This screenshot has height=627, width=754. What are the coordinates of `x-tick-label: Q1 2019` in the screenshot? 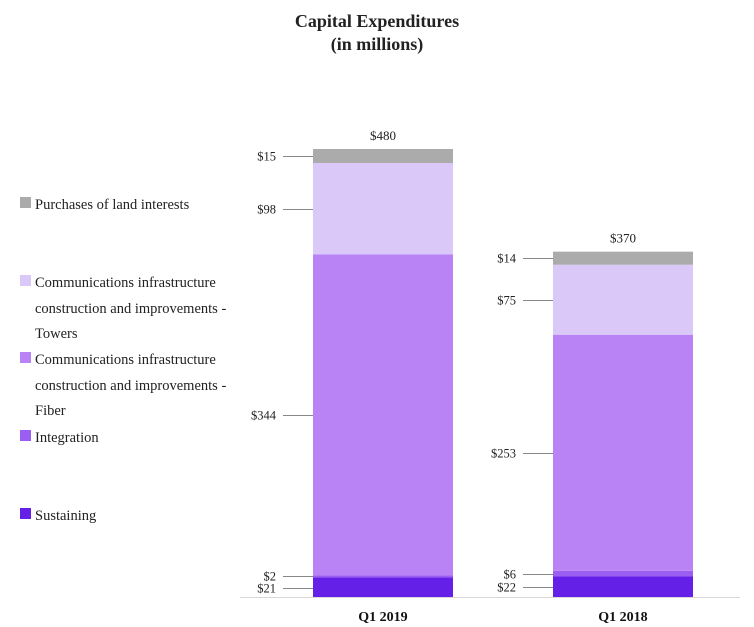 It's located at (382, 617).